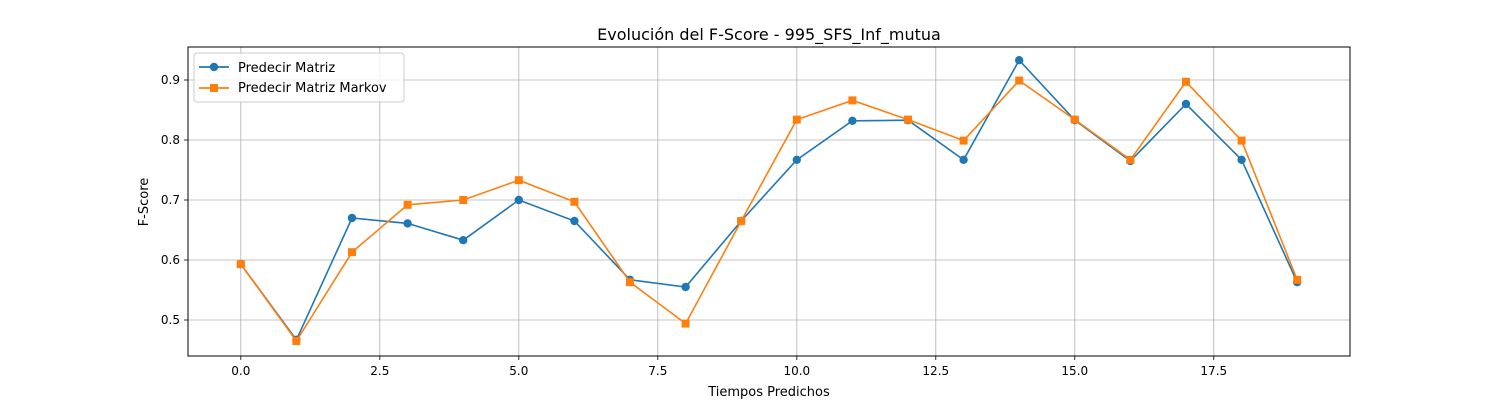  Describe the element at coordinates (768, 392) in the screenshot. I see `x-axis-label: Tiempos Predichos` at that location.